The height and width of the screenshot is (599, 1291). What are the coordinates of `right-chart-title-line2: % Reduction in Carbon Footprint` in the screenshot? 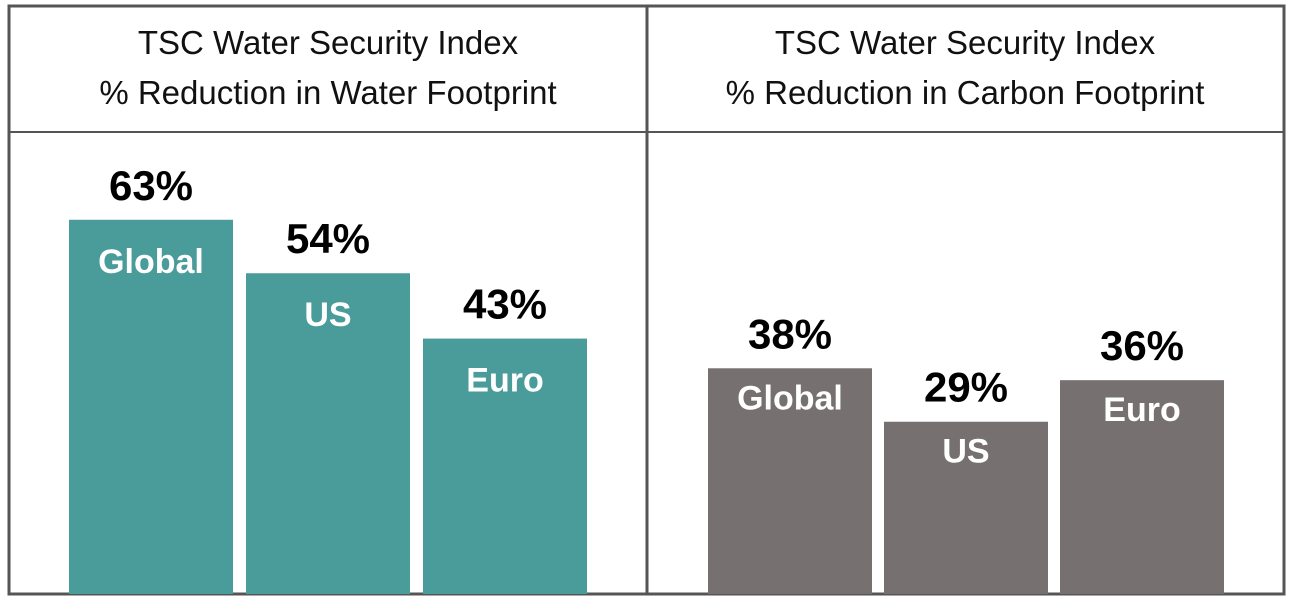 It's located at (965, 92).